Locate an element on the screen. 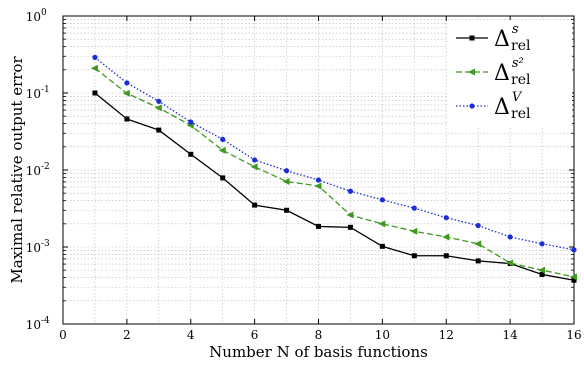 Image resolution: width=584 pixels, height=370 pixels. x-tick-label: 12 is located at coordinates (446, 335).